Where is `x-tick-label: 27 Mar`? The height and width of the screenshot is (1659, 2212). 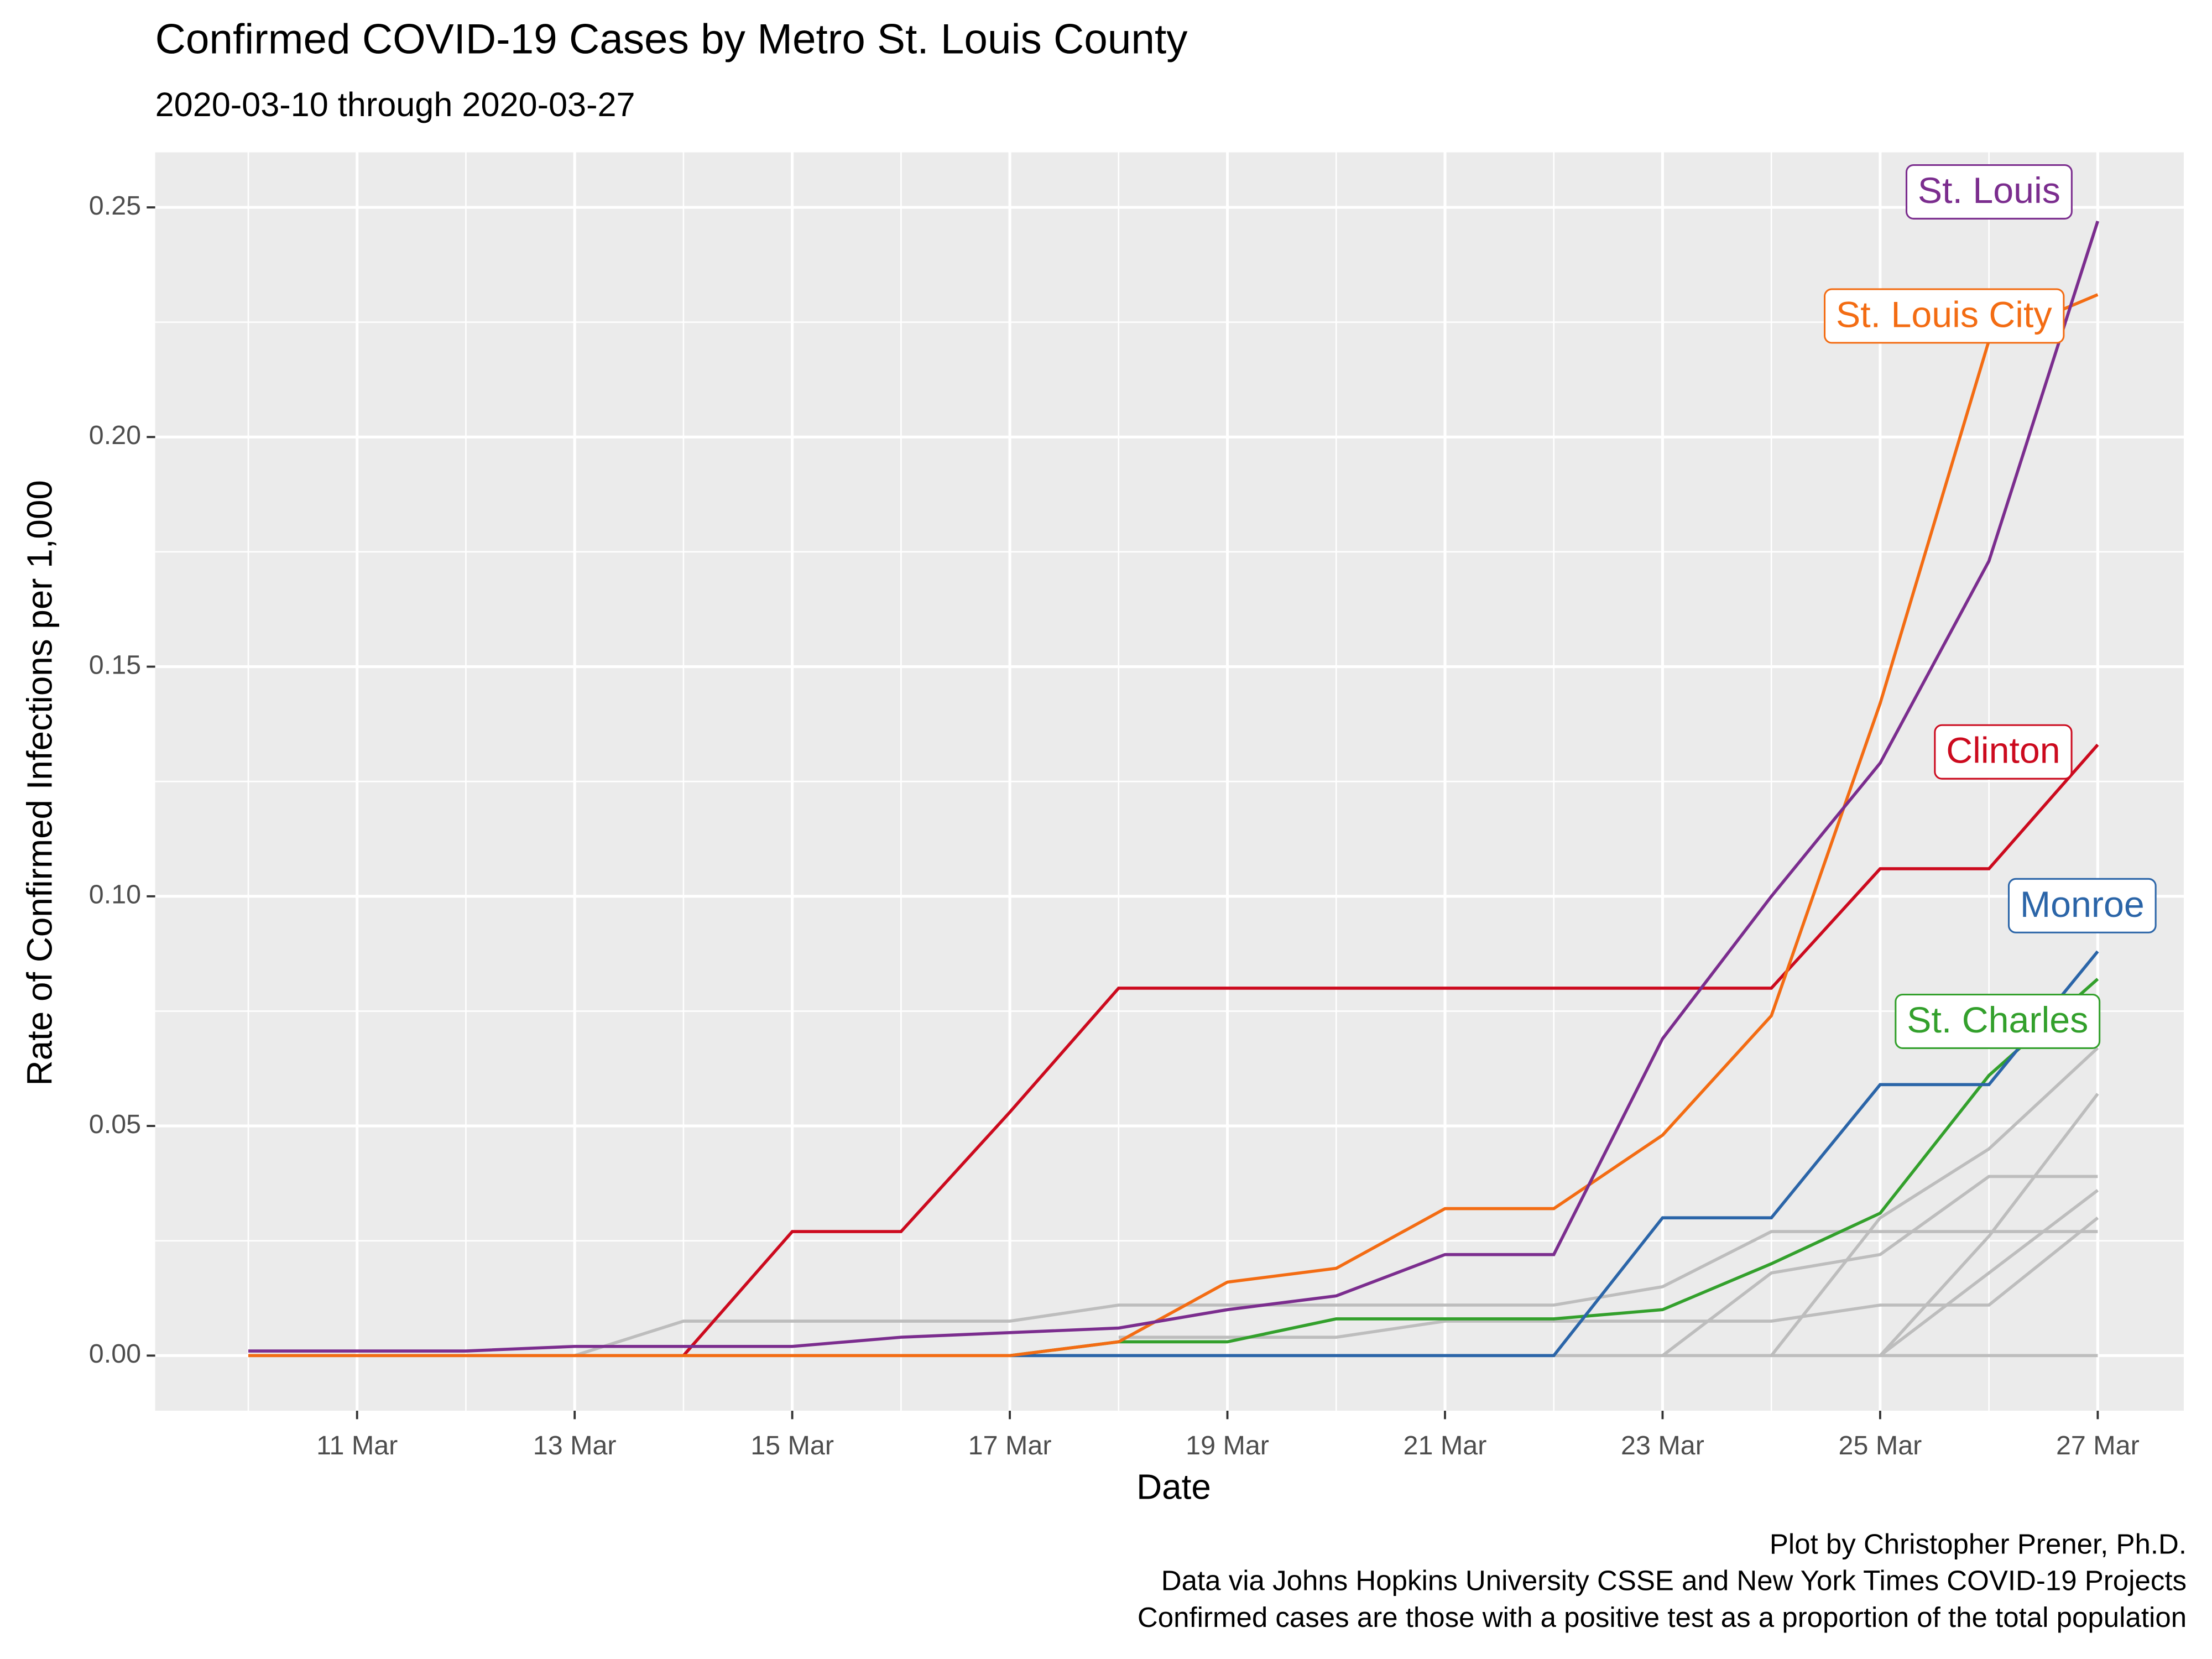
x-tick-label: 27 Mar is located at coordinates (2098, 1446).